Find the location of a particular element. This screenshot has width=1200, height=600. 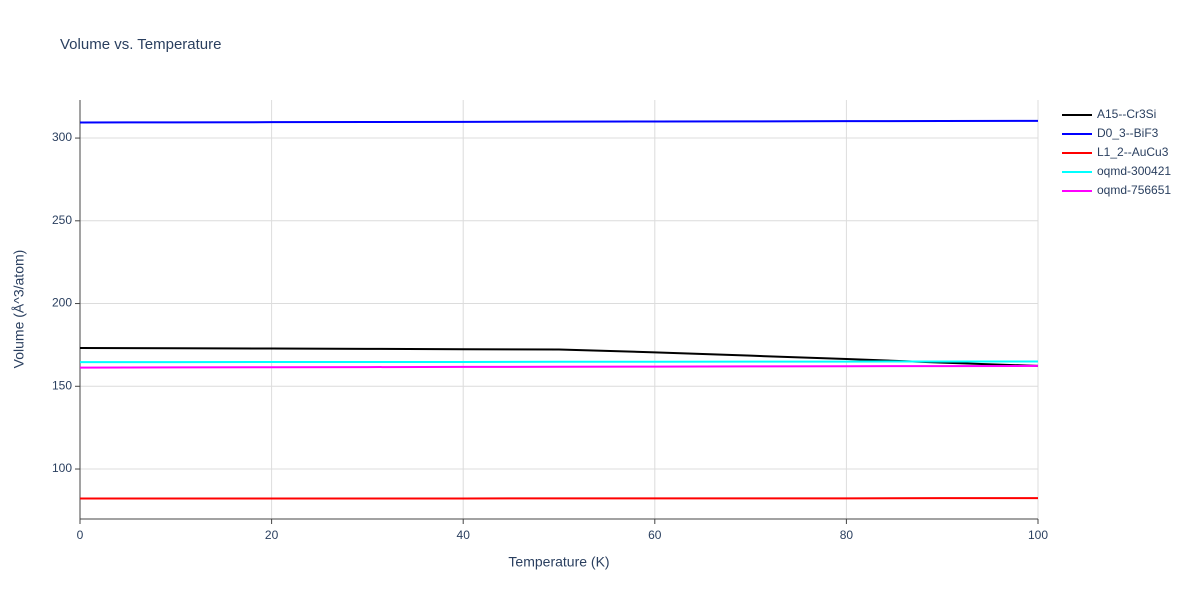

legend-label: oqmd-756651 is located at coordinates (1134, 190).